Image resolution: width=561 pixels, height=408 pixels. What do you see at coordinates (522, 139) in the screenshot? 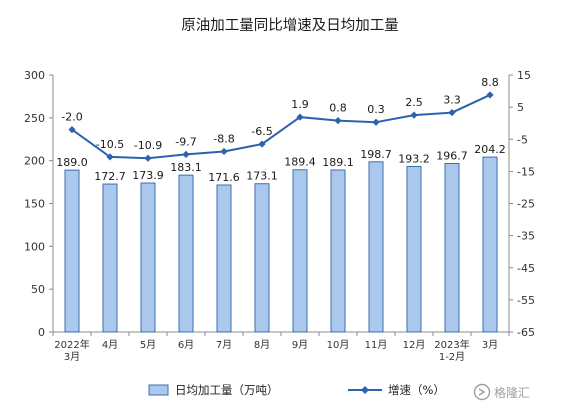
I see `y-right-tick-label: -5` at bounding box center [522, 139].